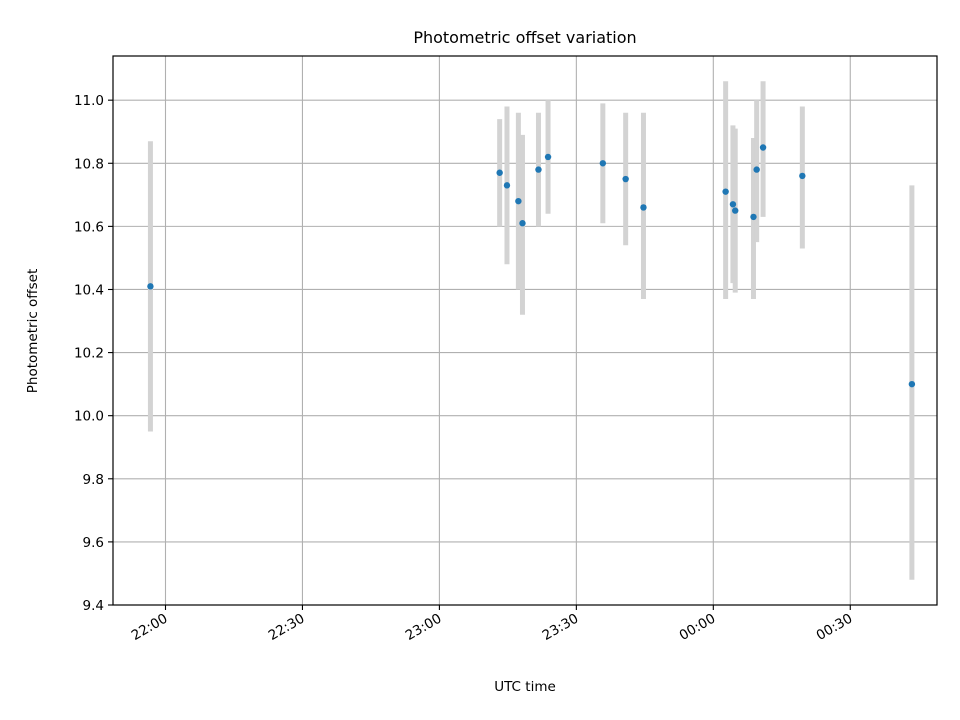  What do you see at coordinates (525, 687) in the screenshot?
I see `x-axis-label: UTC time` at bounding box center [525, 687].